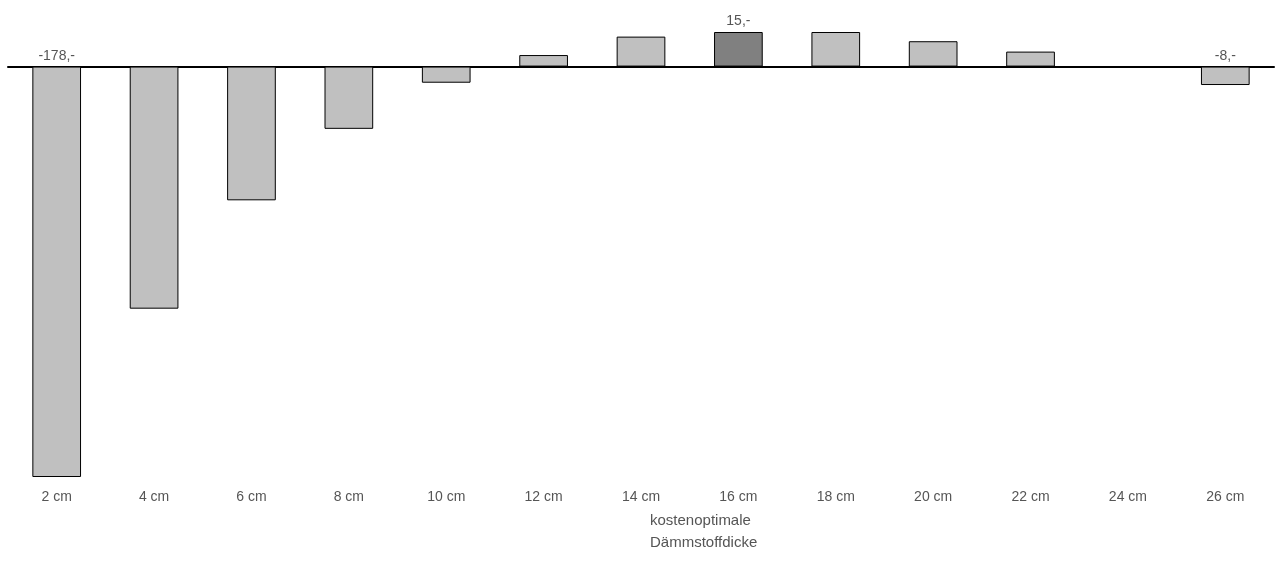 The height and width of the screenshot is (561, 1281). What do you see at coordinates (543, 496) in the screenshot?
I see `x-tick-label: 12 cm` at bounding box center [543, 496].